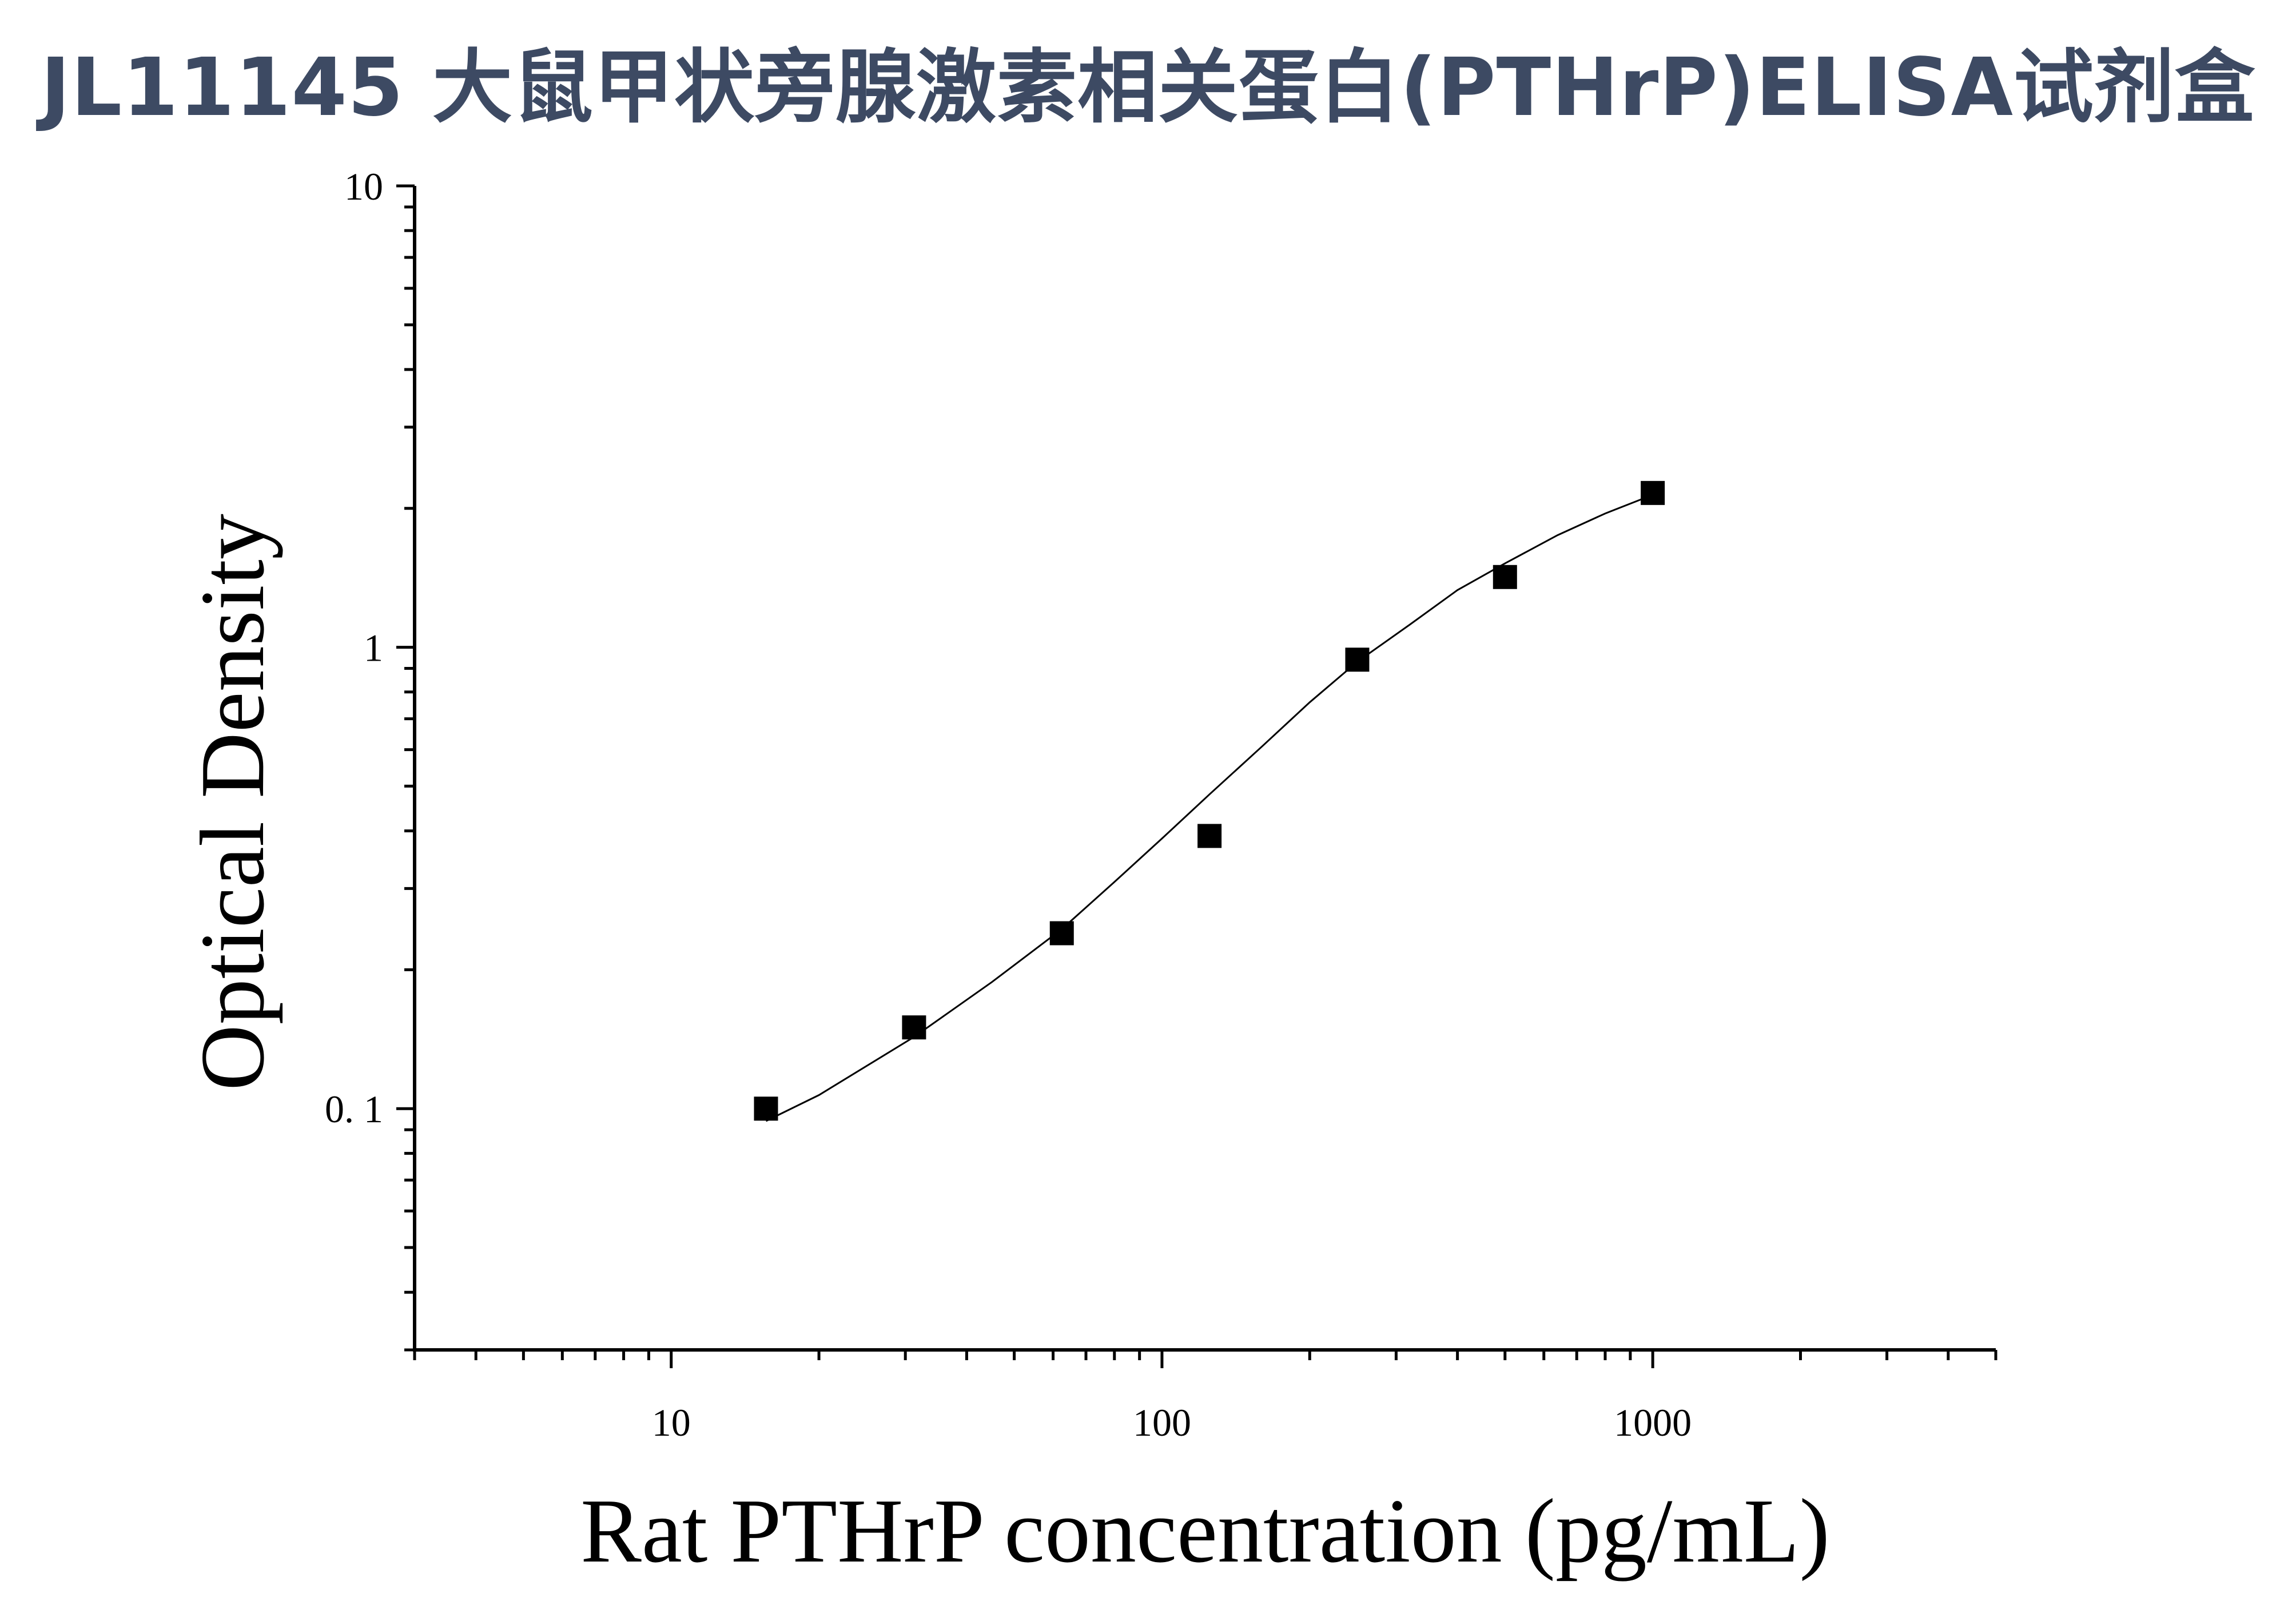  Describe the element at coordinates (373, 648) in the screenshot. I see `y-tick-label: 1` at that location.